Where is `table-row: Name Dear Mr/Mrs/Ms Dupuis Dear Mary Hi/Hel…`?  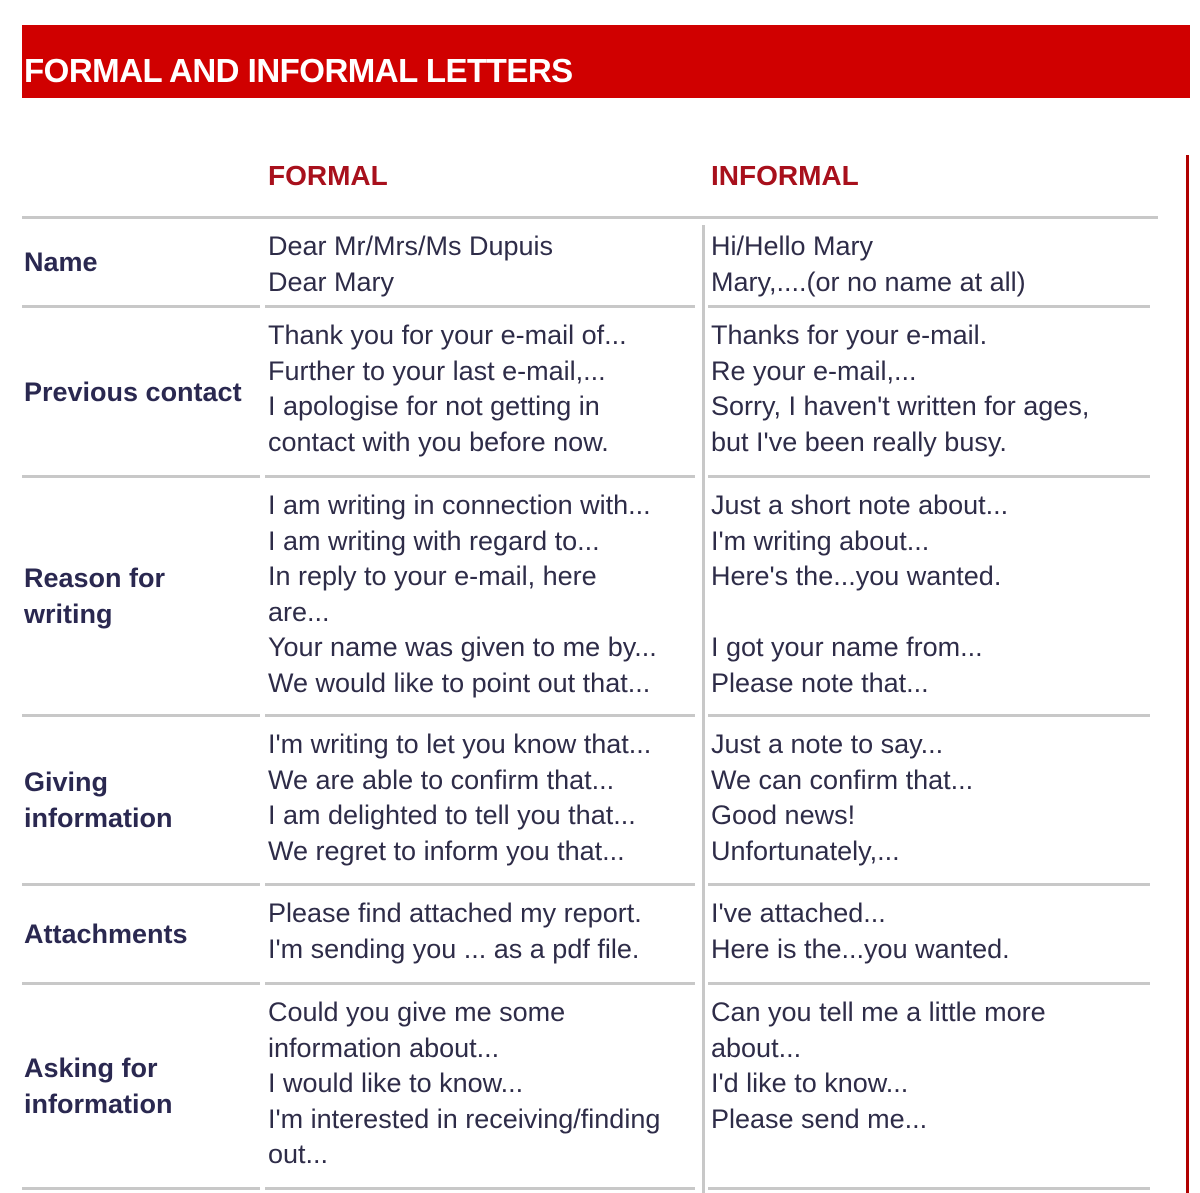 table-row: Name Dear Mr/Mrs/Ms Dupuis Dear Mary Hi/Hel… is located at coordinates (600, 263).